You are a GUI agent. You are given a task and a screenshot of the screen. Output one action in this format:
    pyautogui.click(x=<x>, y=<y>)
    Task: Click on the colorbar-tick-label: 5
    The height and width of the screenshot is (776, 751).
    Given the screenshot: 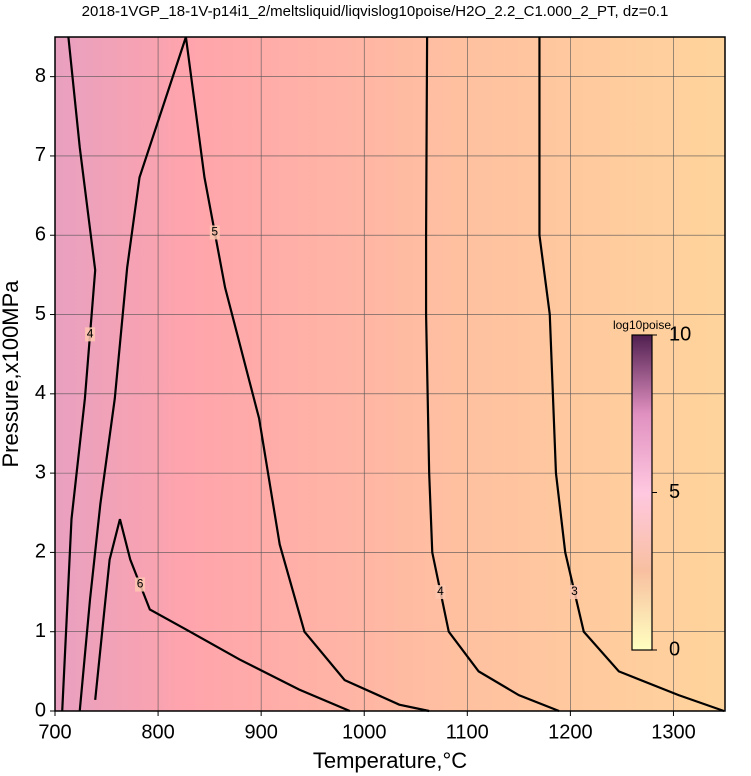 What is the action you would take?
    pyautogui.click(x=674, y=492)
    